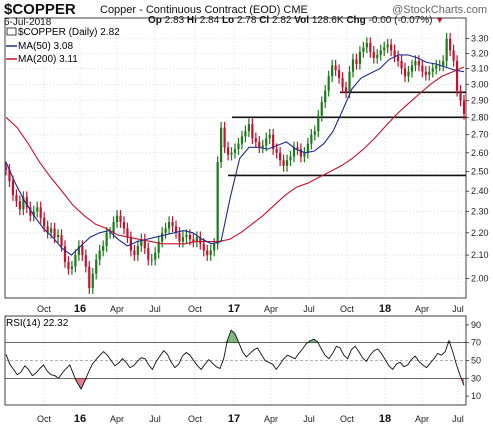 This screenshot has width=493, height=426. I want to click on price-x-tick-label: 18, so click(385, 309).